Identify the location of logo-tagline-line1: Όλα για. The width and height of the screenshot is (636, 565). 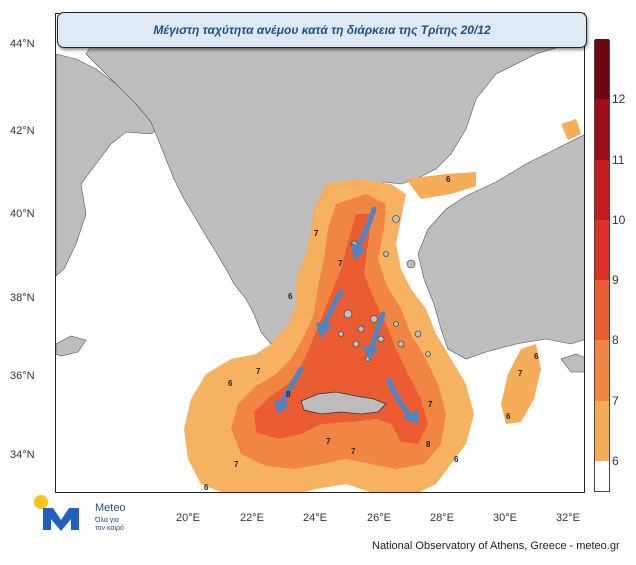
(107, 520).